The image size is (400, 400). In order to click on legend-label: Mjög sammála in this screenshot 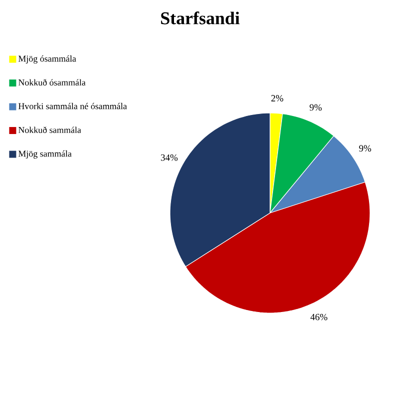, I will do `click(45, 154)`.